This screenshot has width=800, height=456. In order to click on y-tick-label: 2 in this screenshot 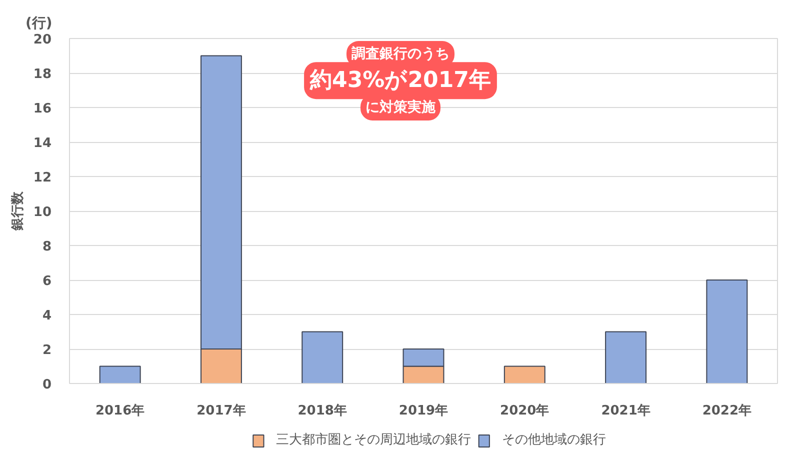, I will do `click(47, 350)`.